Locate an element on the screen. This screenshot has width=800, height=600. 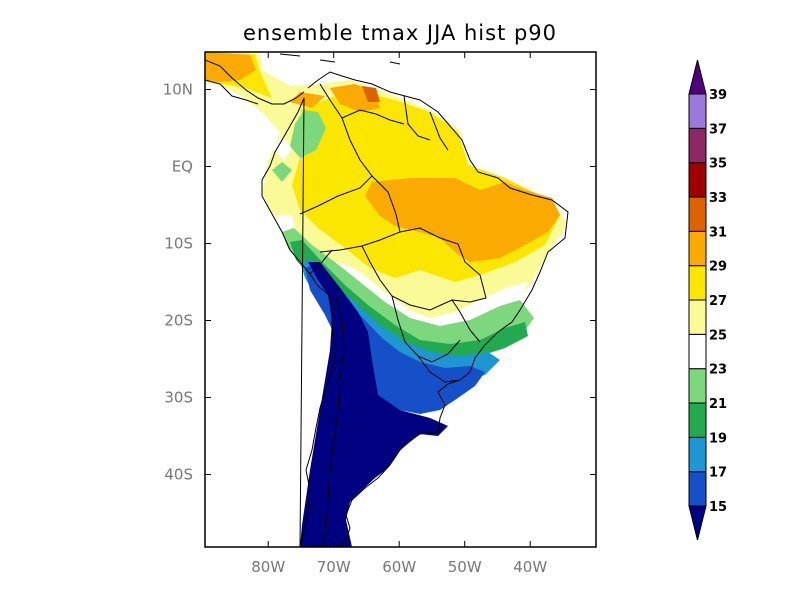
lon-tick-label: 70W is located at coordinates (334, 567).